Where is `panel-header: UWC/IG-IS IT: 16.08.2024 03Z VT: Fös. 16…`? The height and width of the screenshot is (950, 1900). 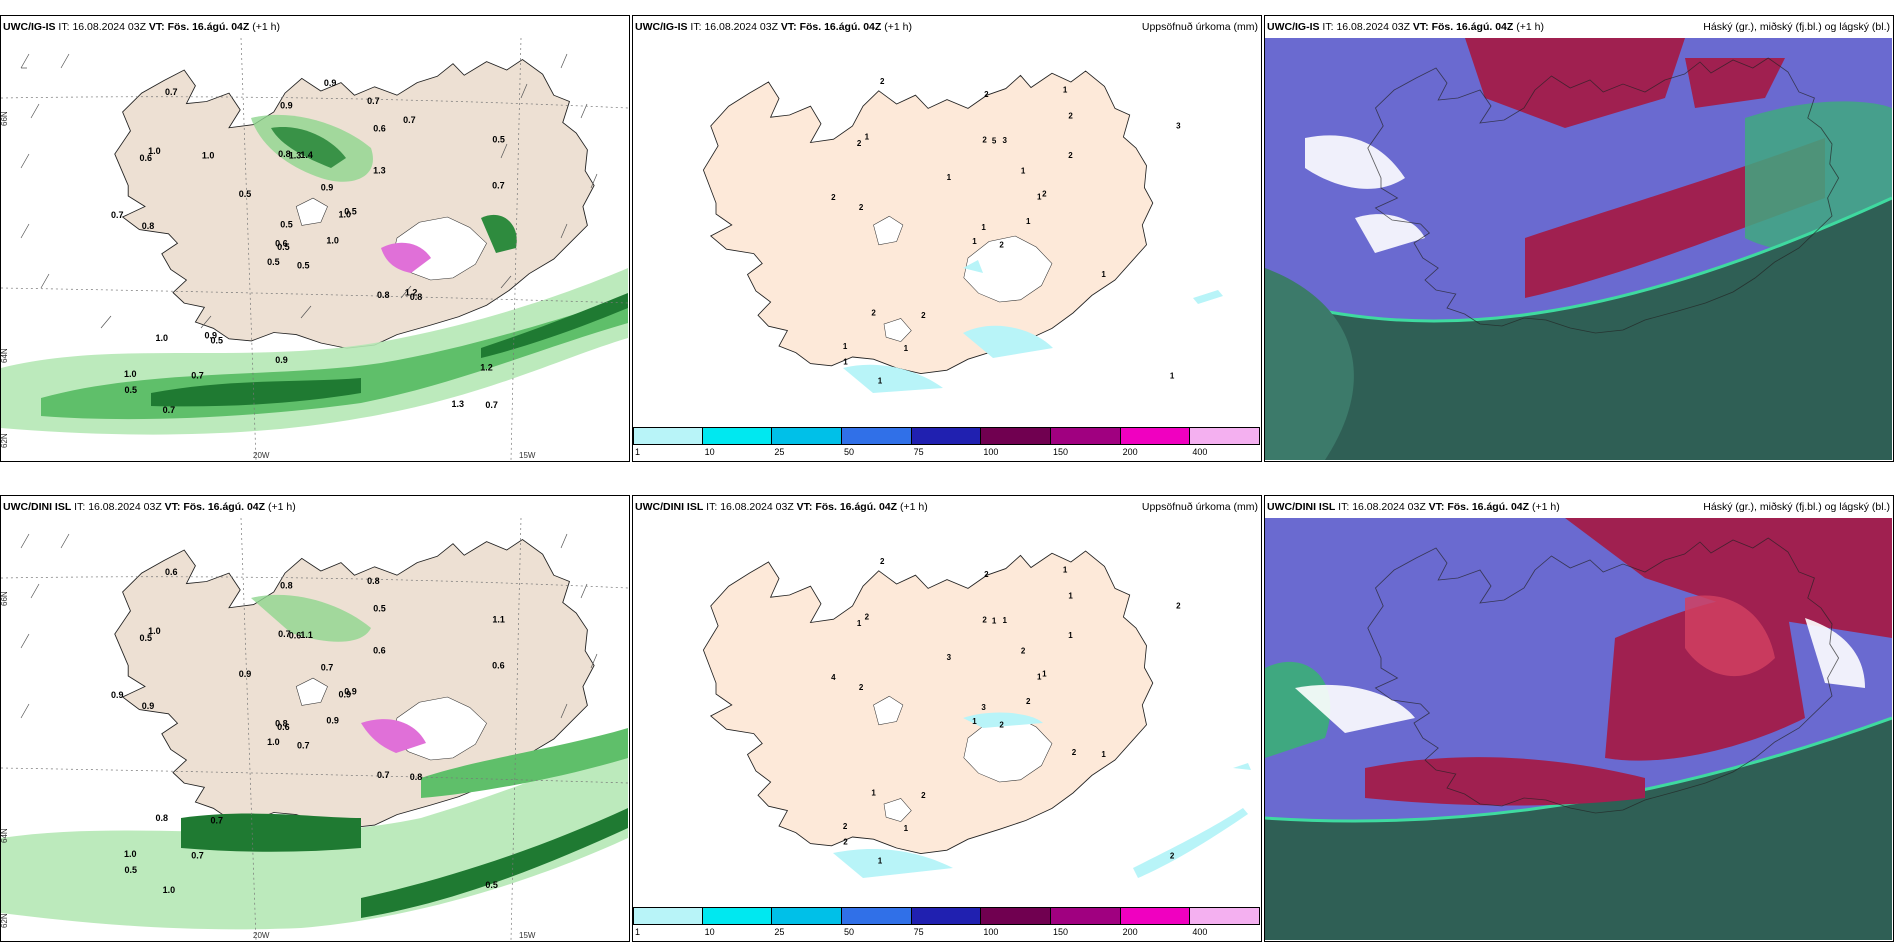
panel-header: UWC/IG-IS IT: 16.08.2024 03Z VT: Fös. 16… is located at coordinates (946, 27).